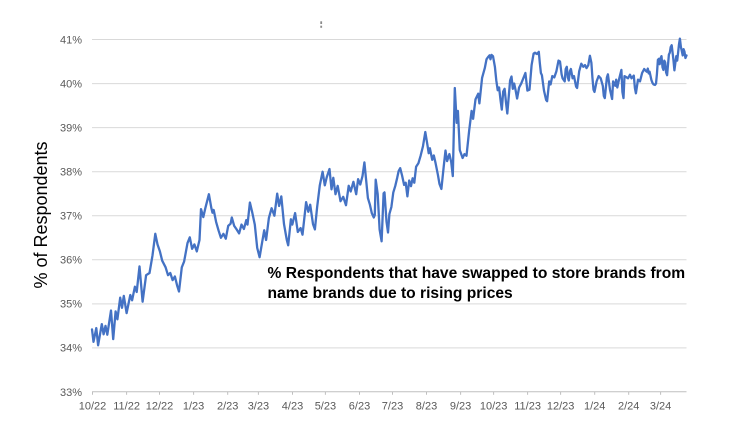 Image resolution: width=733 pixels, height=435 pixels. I want to click on svg-text: 10/23, so click(494, 407).